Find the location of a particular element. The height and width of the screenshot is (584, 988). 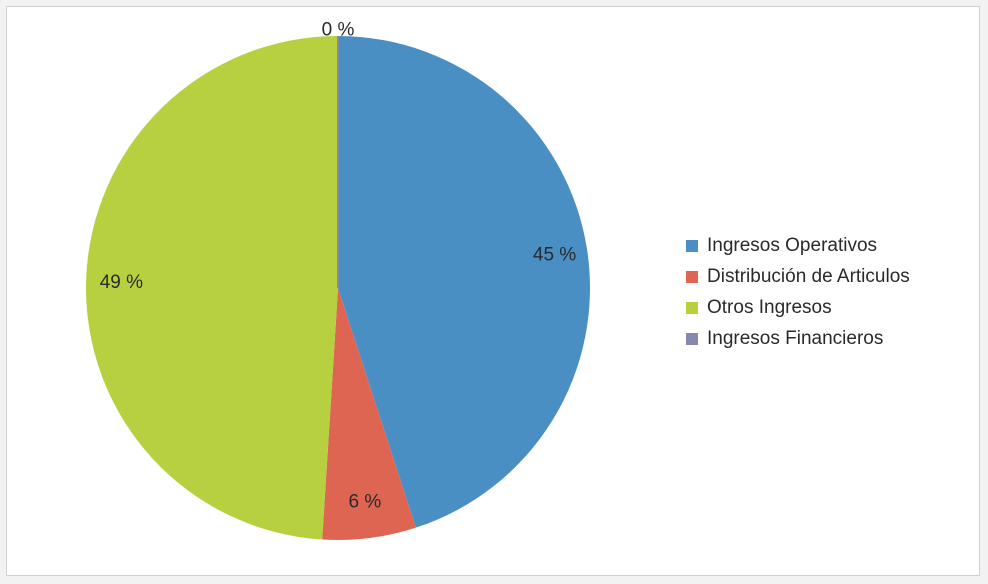

data-label-otros-ingresos: 49 % is located at coordinates (121, 282).